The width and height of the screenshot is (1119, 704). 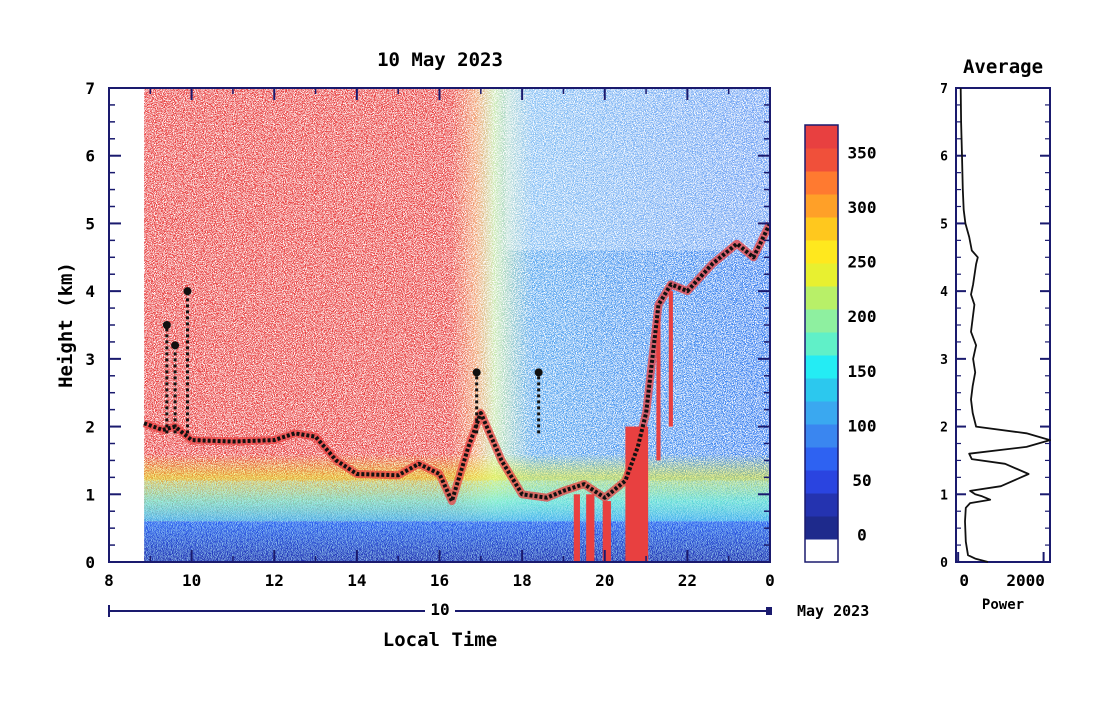 I want to click on profile-title: Average, so click(x=1003, y=67).